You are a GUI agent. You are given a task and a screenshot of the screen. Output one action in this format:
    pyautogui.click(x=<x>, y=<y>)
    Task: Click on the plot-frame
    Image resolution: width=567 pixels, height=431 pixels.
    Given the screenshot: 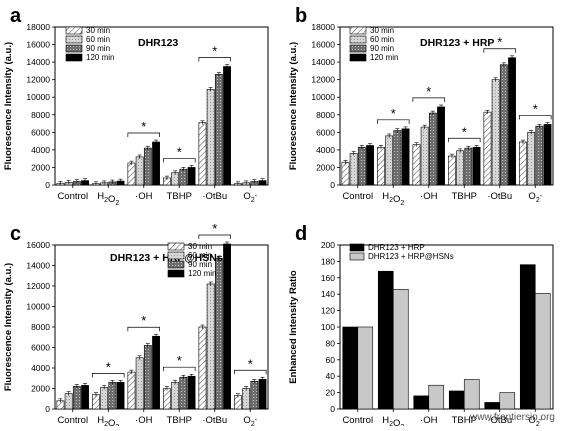 What is the action you would take?
    pyautogui.click(x=161, y=106)
    